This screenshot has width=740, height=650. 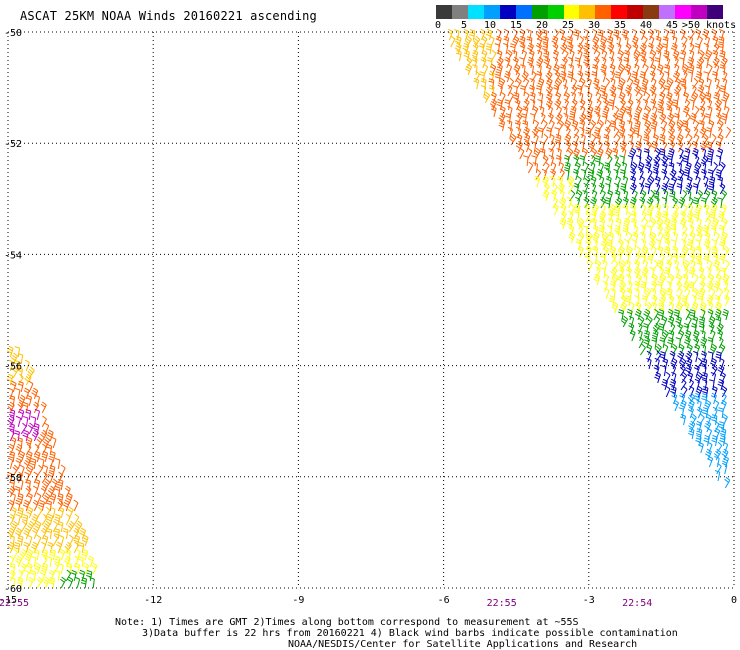 What do you see at coordinates (168, 16) in the screenshot?
I see `map-title: ASCAT 25KM NOAA Winds 20160221 ascending` at bounding box center [168, 16].